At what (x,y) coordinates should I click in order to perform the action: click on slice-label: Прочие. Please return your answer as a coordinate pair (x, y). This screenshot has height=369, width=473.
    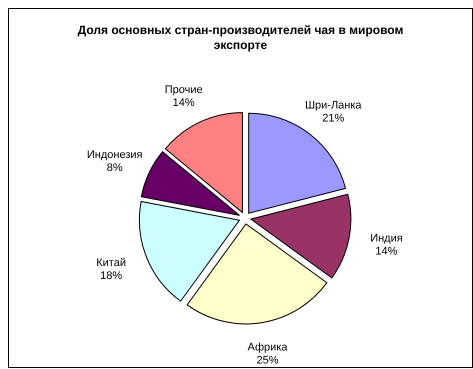
    Looking at the image, I should click on (183, 90).